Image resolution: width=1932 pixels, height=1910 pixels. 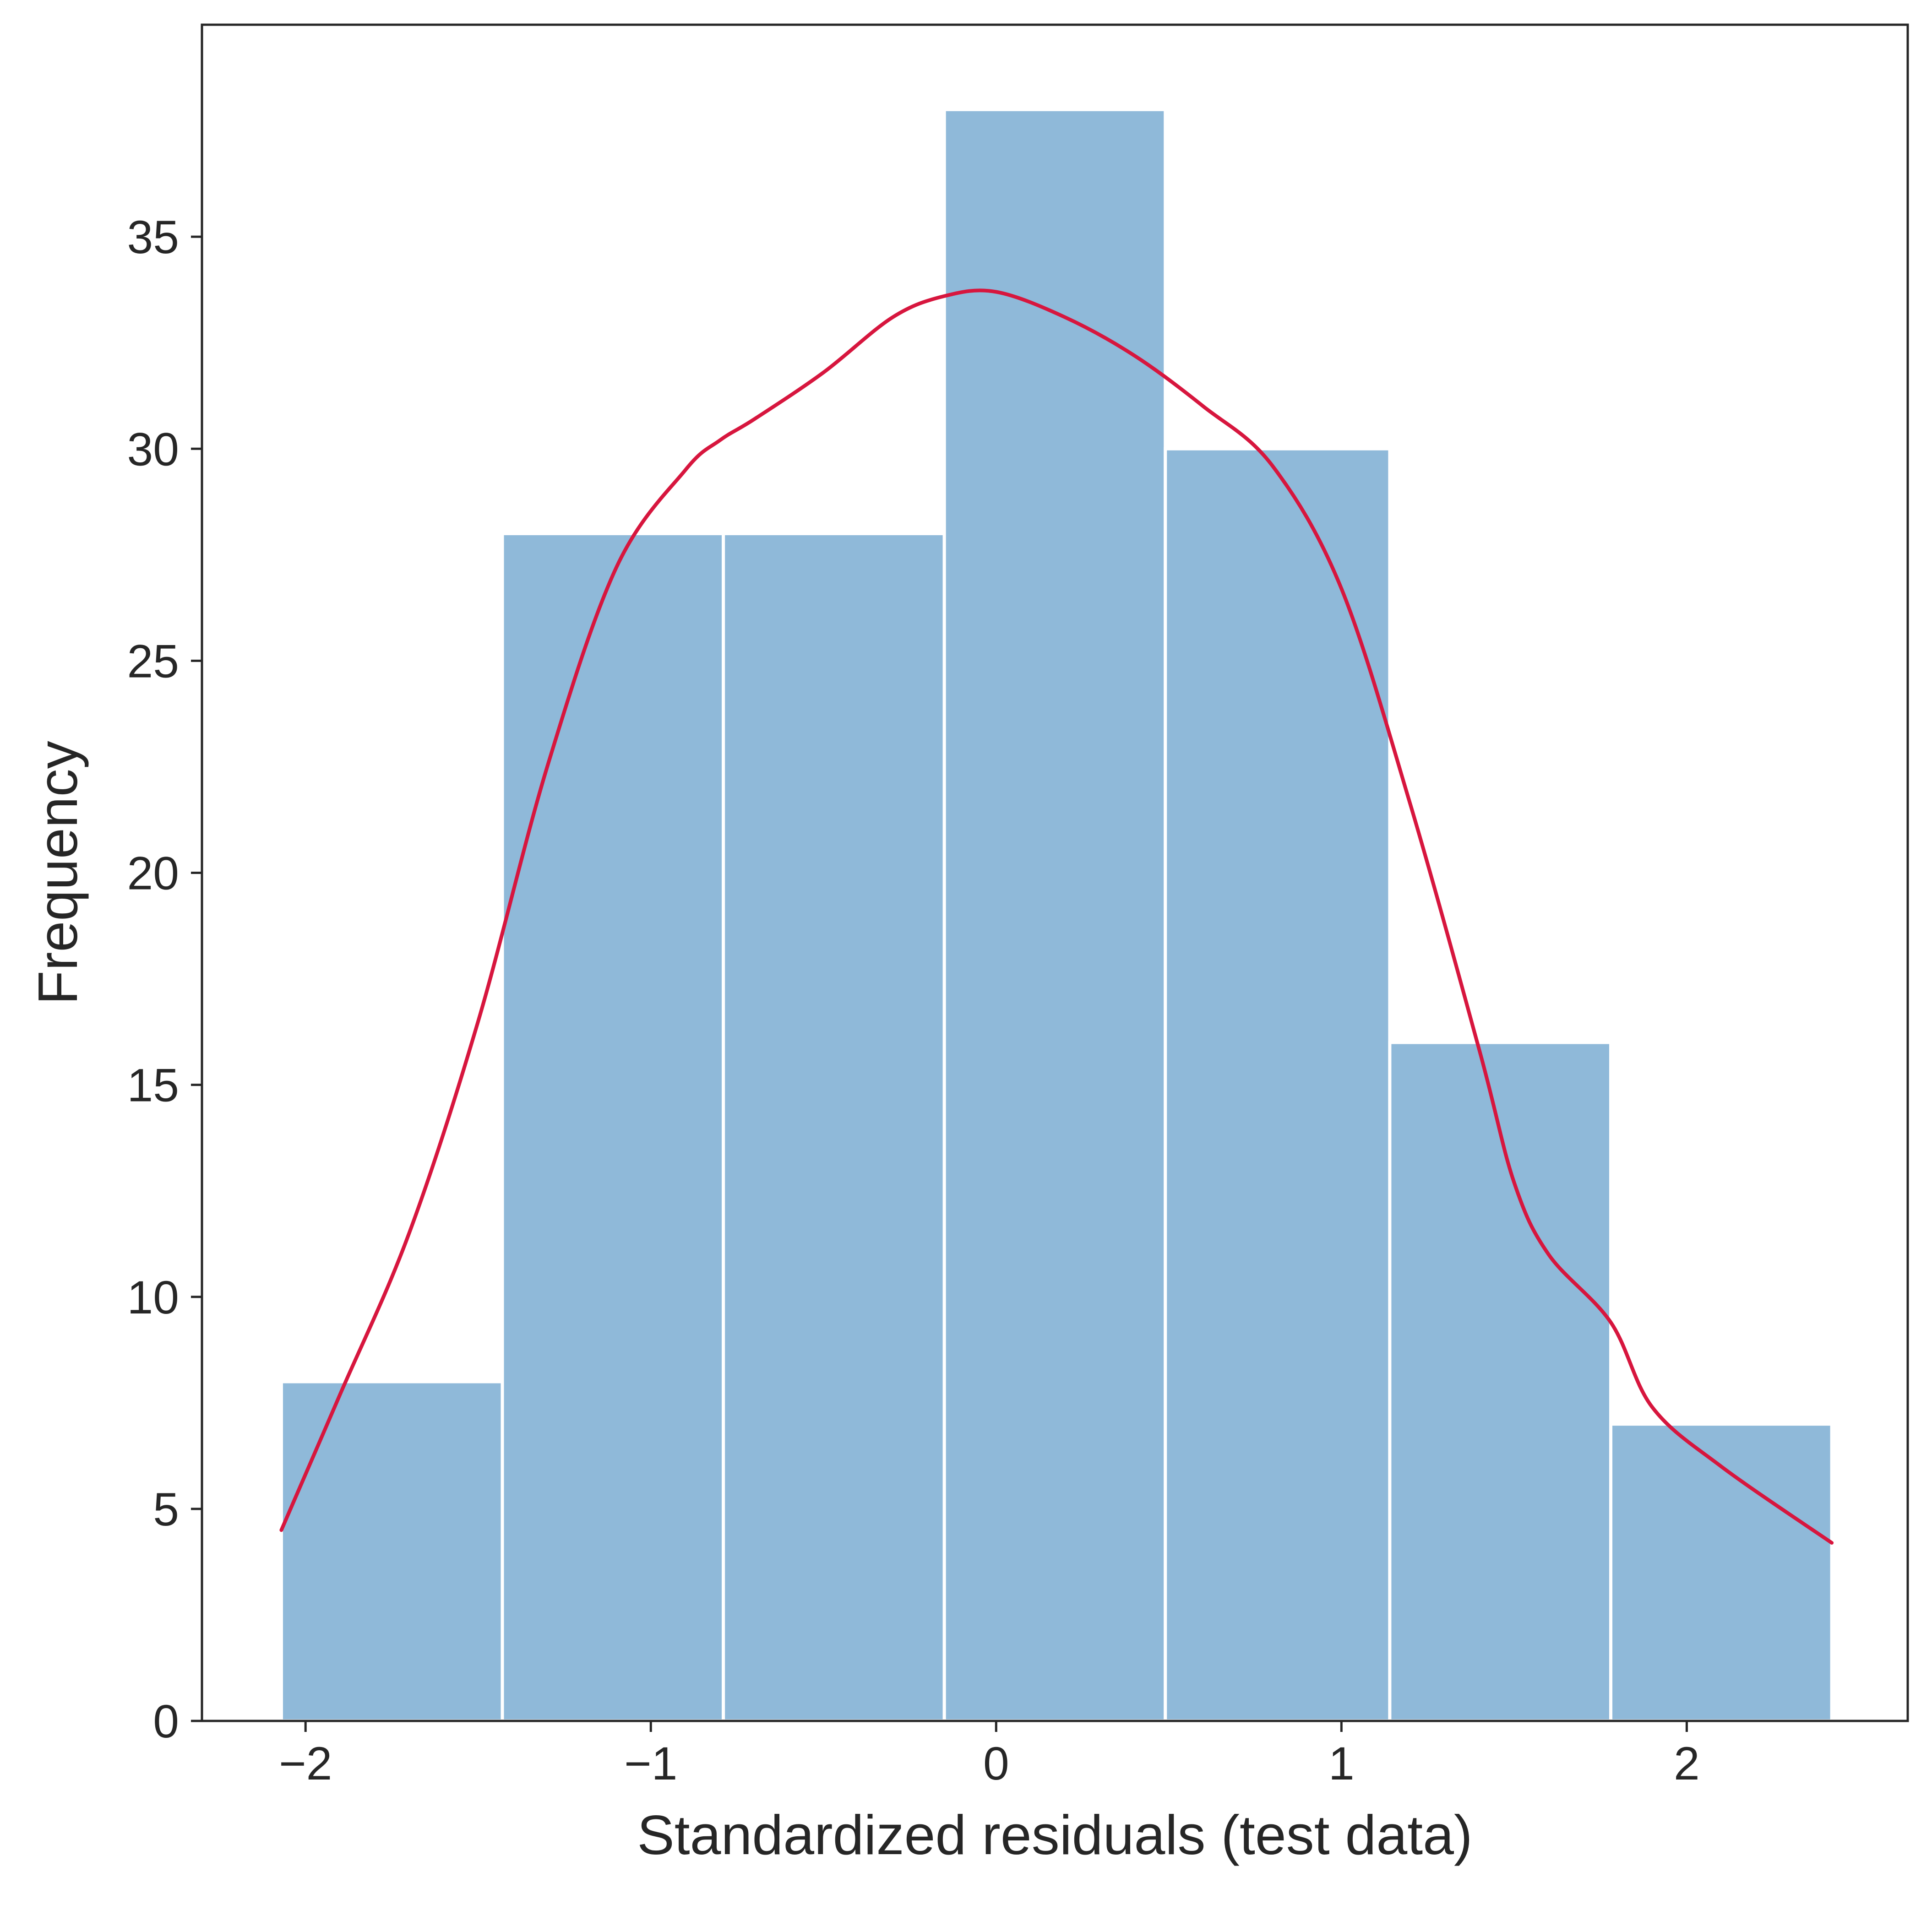 What do you see at coordinates (650, 1763) in the screenshot?
I see `x-tick-label: −1` at bounding box center [650, 1763].